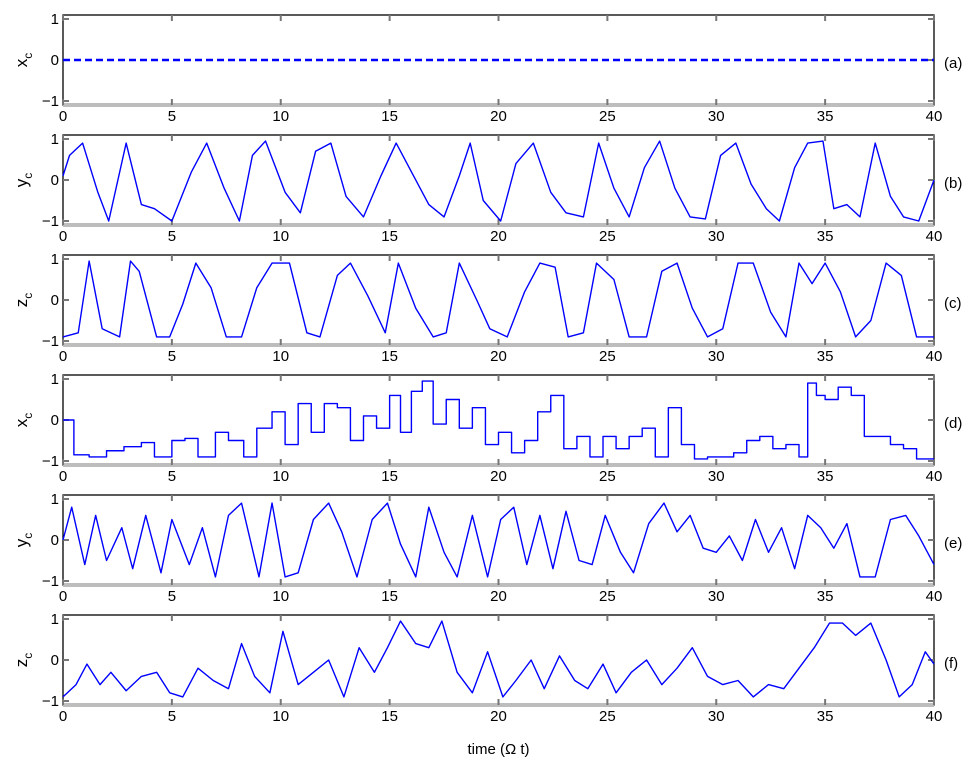 The width and height of the screenshot is (977, 775). What do you see at coordinates (172, 476) in the screenshot?
I see `x-tick-label-d: 5` at bounding box center [172, 476].